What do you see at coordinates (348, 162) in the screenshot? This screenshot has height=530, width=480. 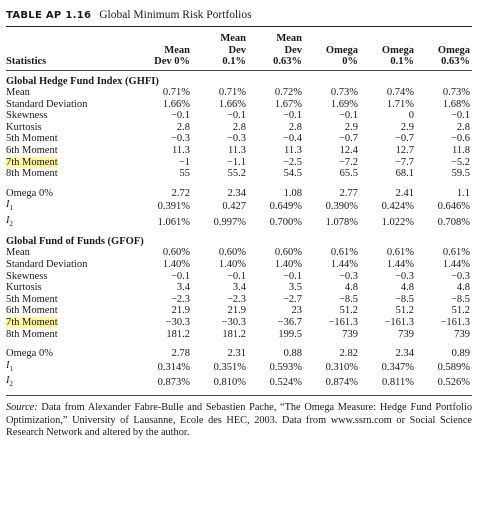 I see `table-cell: −7.2` at bounding box center [348, 162].